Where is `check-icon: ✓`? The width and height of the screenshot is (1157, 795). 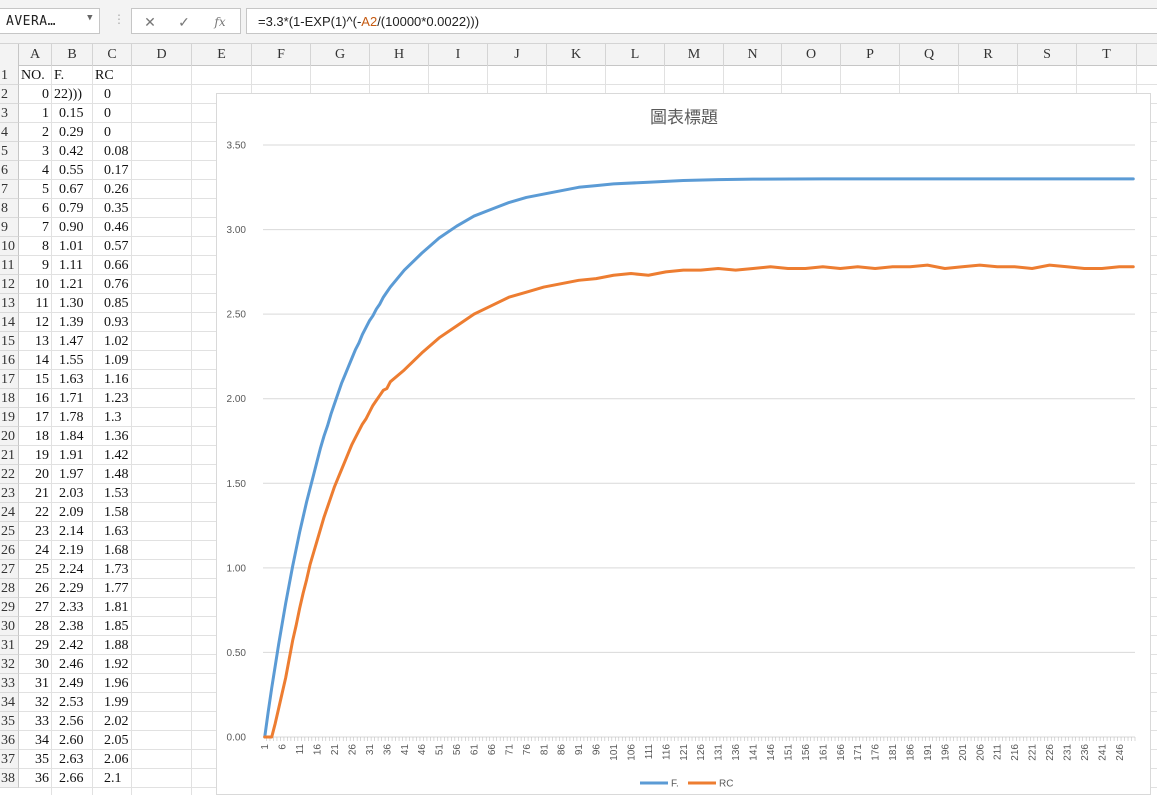 check-icon: ✓ is located at coordinates (184, 22).